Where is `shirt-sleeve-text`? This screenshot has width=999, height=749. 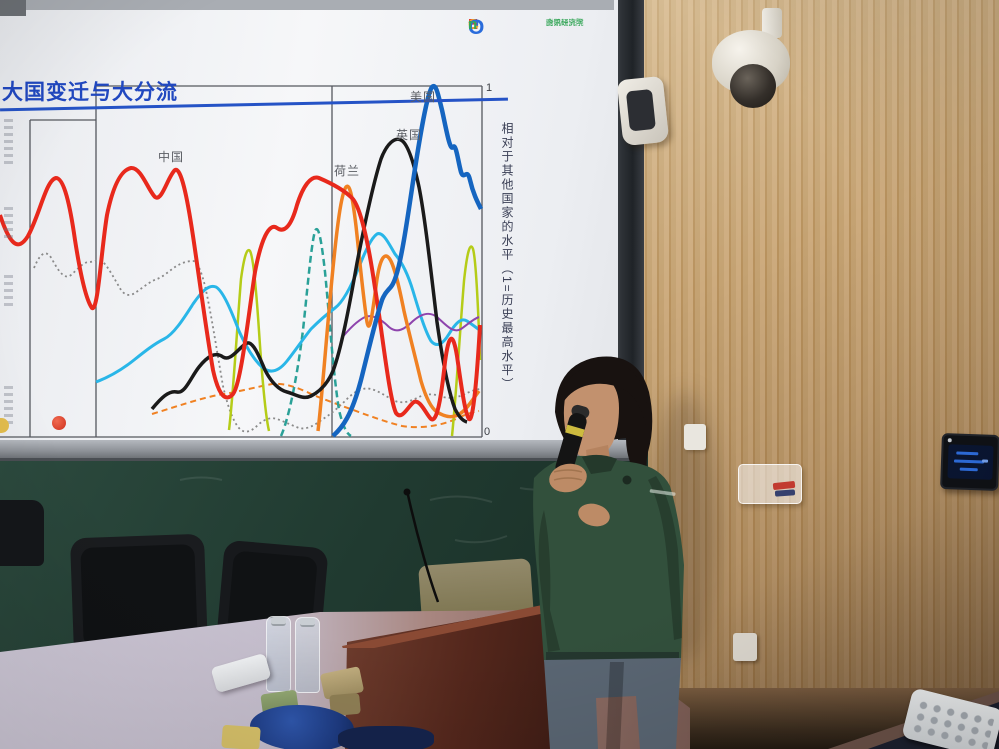
shirt-sleeve-text is located at coordinates (662, 492).